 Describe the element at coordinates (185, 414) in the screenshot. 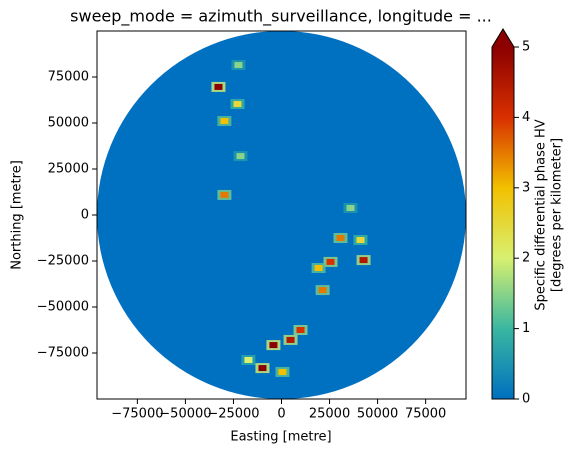

I see `x-tick-label: −50000` at that location.